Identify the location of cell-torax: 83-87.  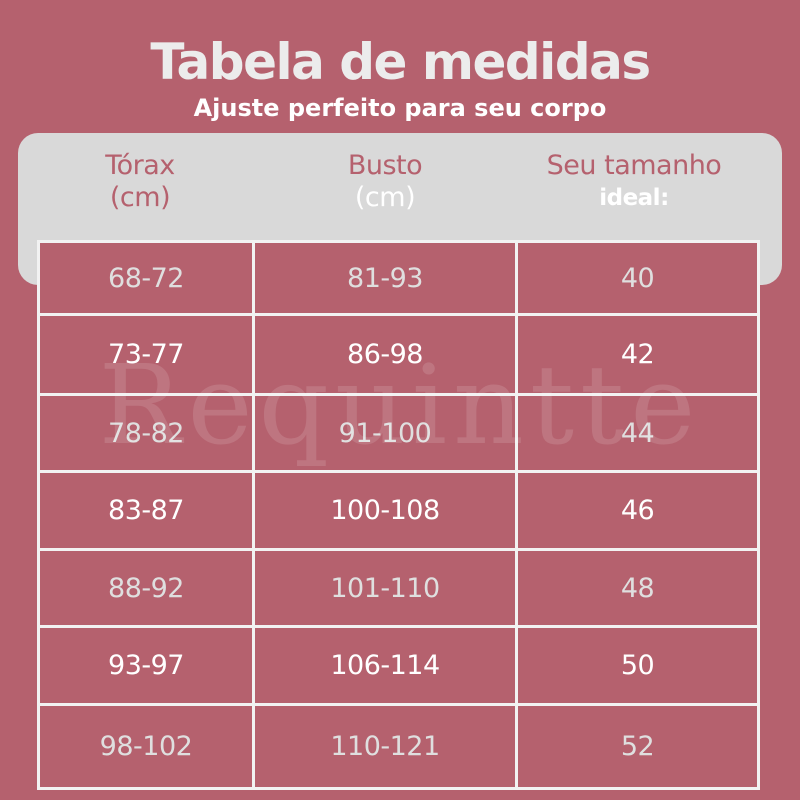
(146, 510).